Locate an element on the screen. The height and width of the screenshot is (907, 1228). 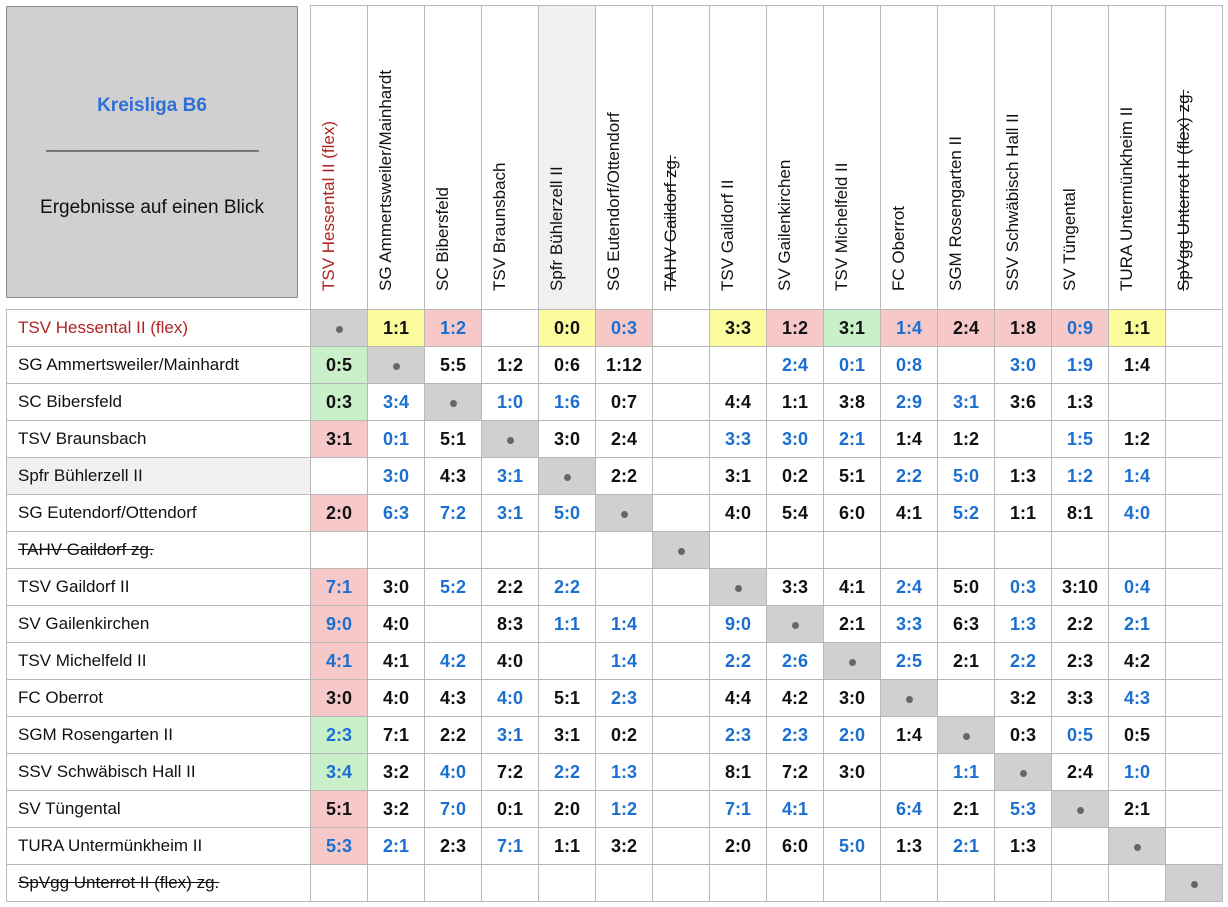
column-header: TURA Untermünkheim II is located at coordinates (1136, 157).